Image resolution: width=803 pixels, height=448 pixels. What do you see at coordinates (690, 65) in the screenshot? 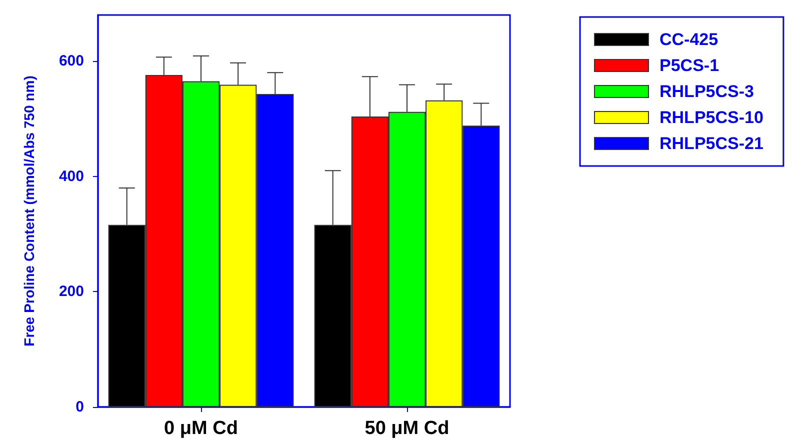
I see `legend-label: P5CS-1` at bounding box center [690, 65].